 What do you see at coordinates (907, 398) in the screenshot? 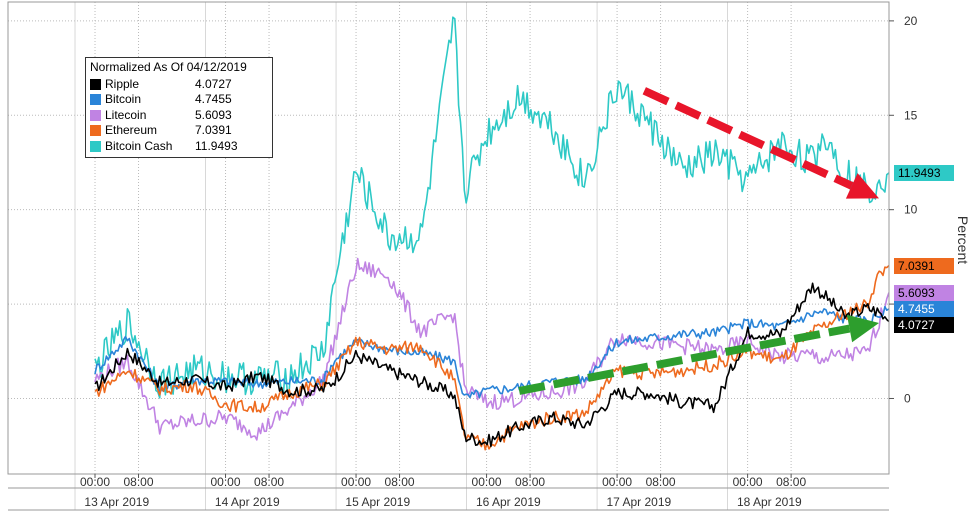
I see `y-tick-label: 0` at bounding box center [907, 398].